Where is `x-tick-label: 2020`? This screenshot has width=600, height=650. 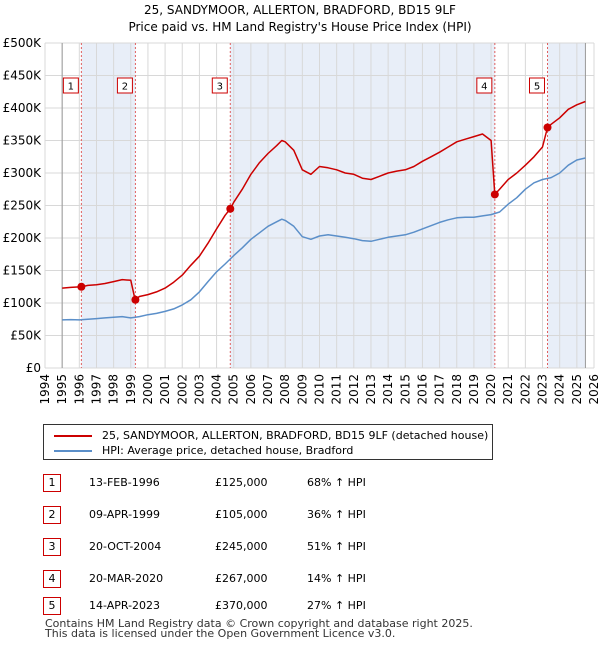 x-tick-label: 2020 is located at coordinates (491, 389).